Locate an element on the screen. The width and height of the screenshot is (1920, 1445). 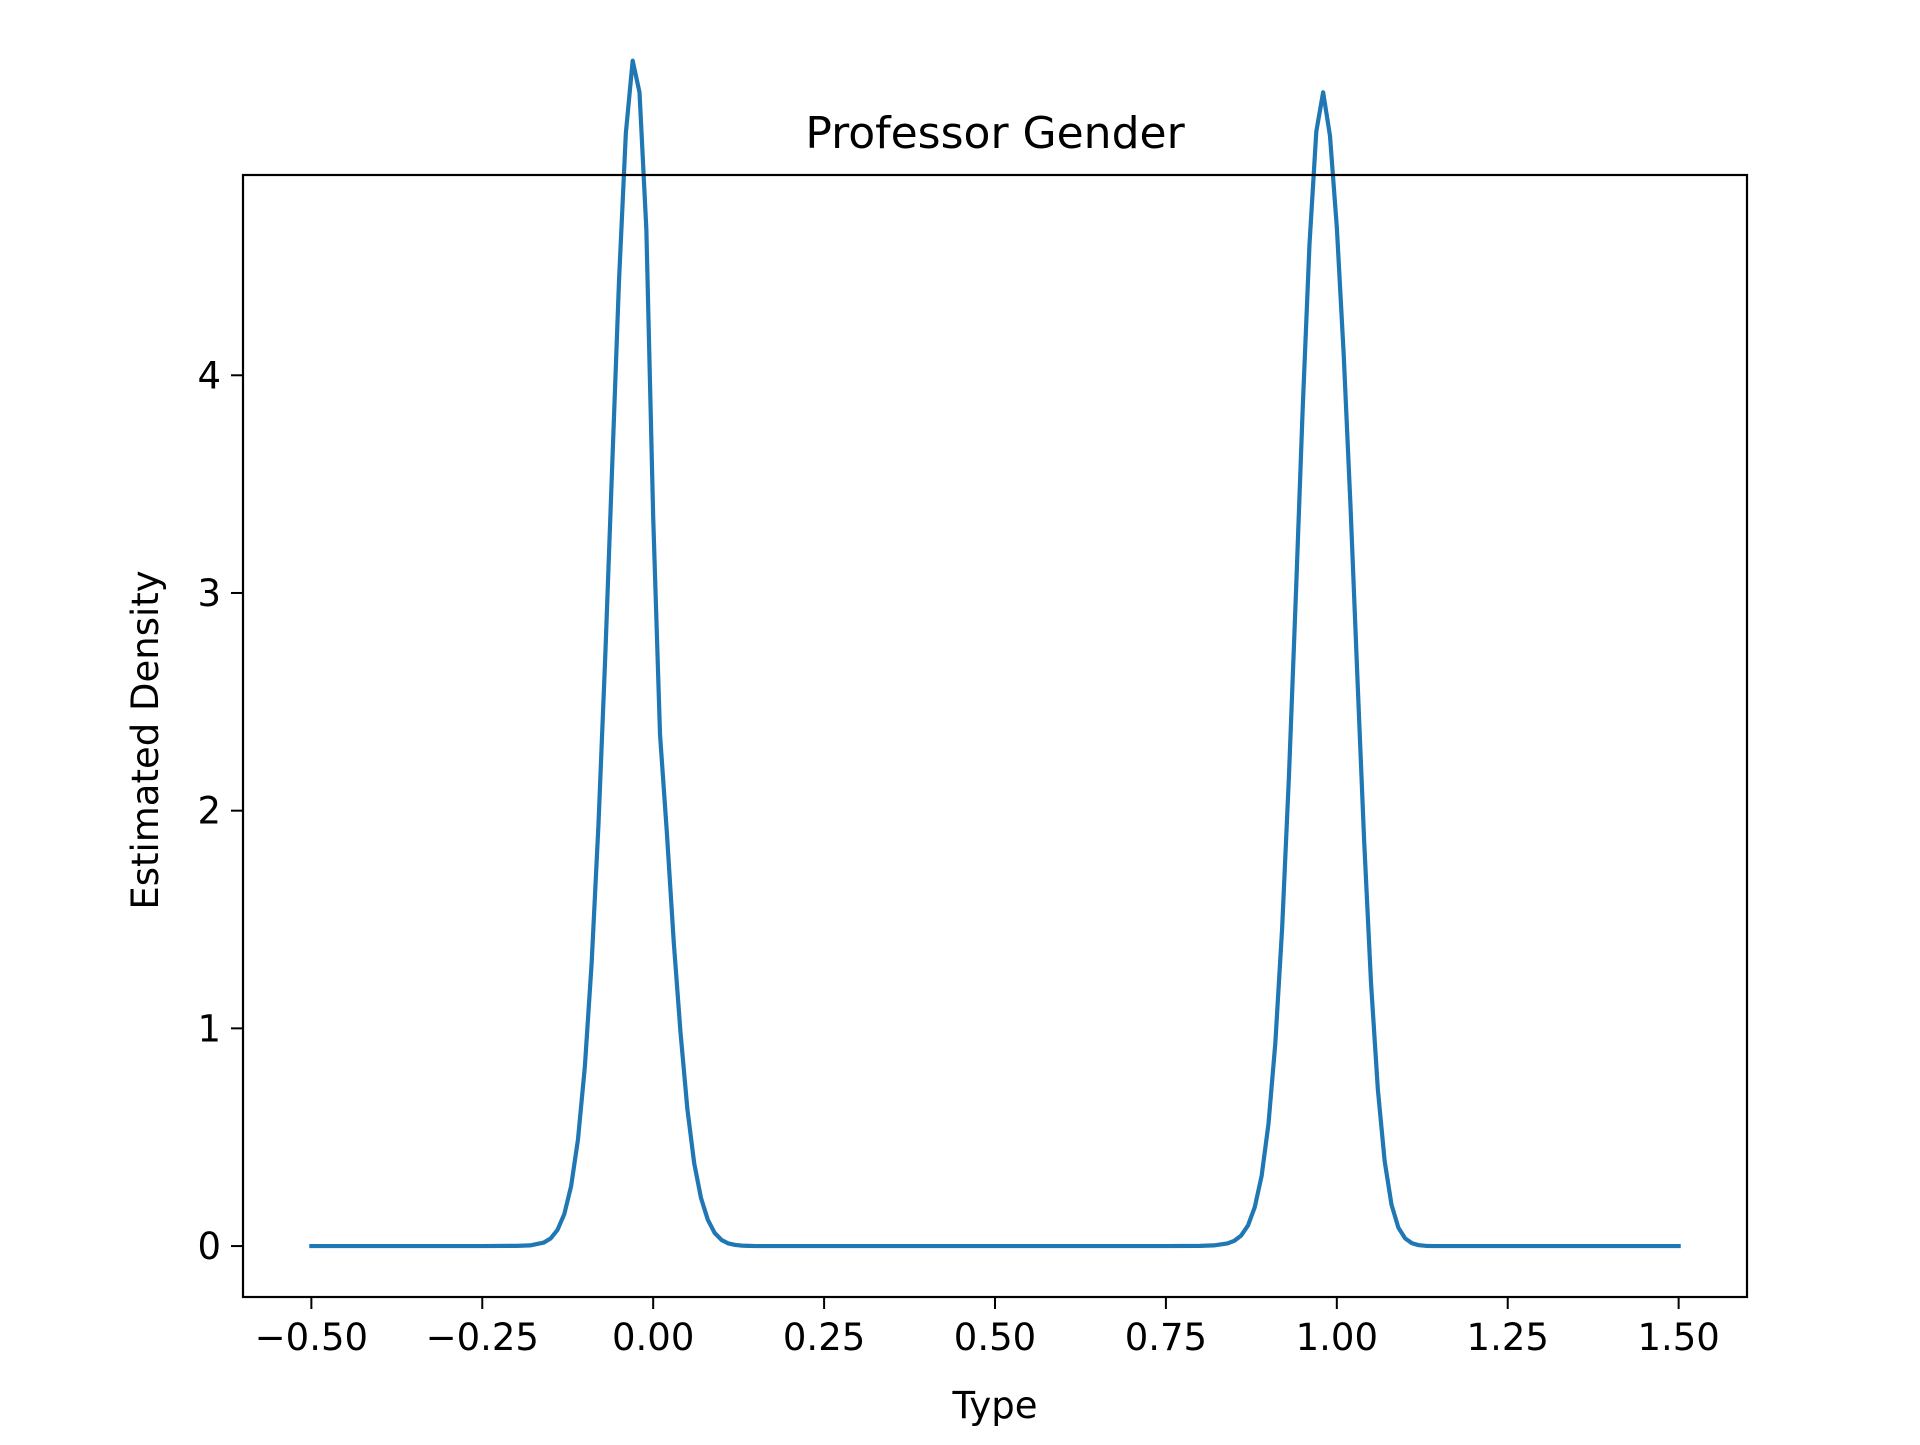
x-axis-label: Type is located at coordinates (995, 1405).